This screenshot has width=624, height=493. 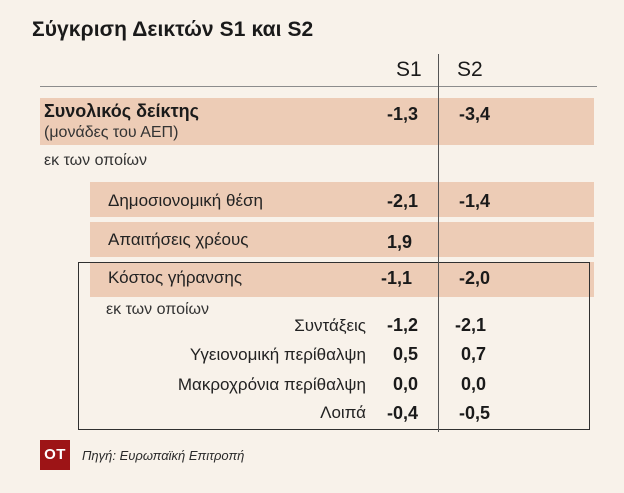 What do you see at coordinates (342, 199) in the screenshot?
I see `fiscal-row-band` at bounding box center [342, 199].